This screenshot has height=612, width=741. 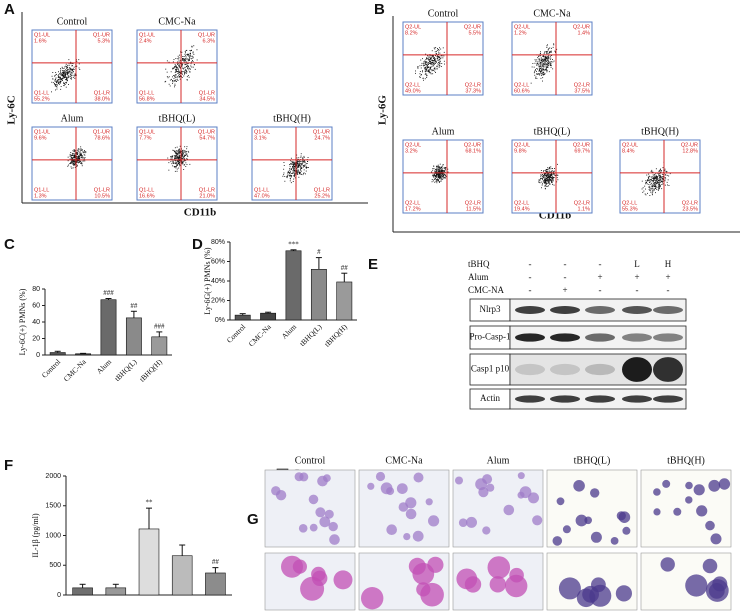 What do you see at coordinates (344, 277) in the screenshot?
I see `error-bar` at bounding box center [344, 277].